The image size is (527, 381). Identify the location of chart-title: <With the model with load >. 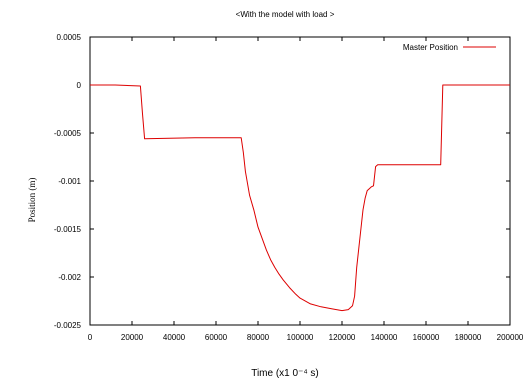
(285, 14).